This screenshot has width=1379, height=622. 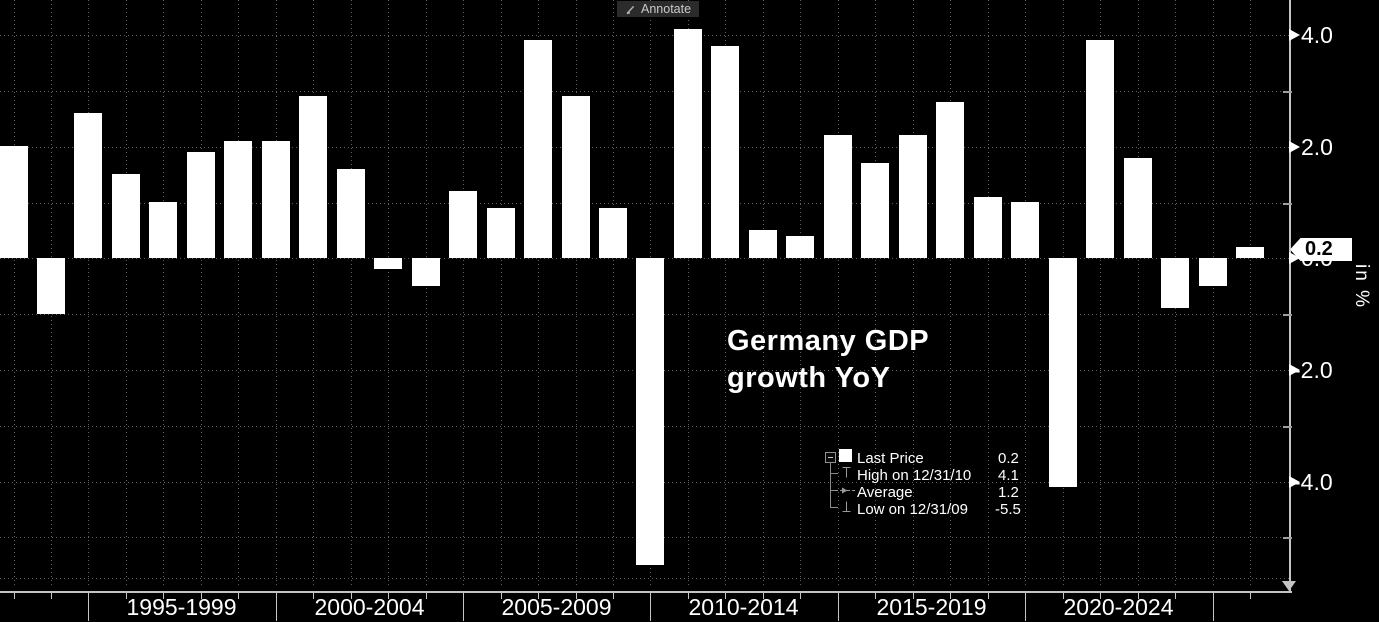 I want to click on x-axis-group-label: 2010-2014, so click(x=743, y=607).